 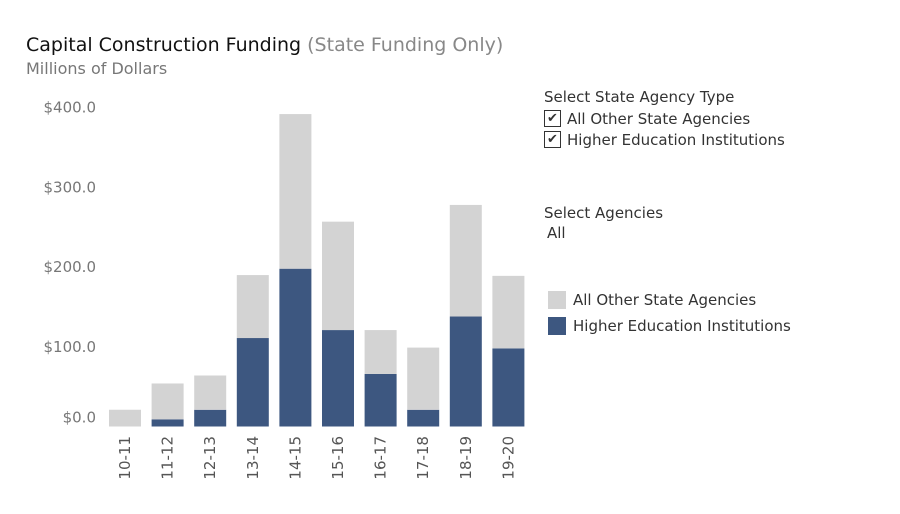 I want to click on x-tick-label: 18-19, so click(x=466, y=458).